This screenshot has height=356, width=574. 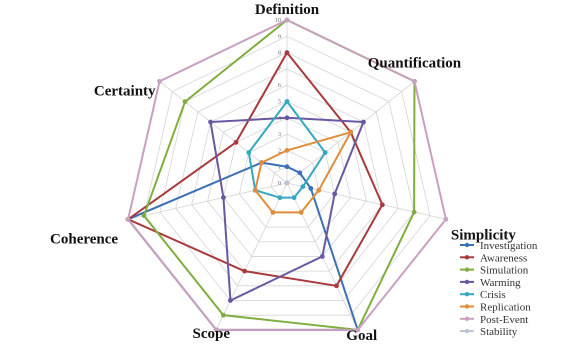 I want to click on tick-label: 0, so click(x=279, y=184).